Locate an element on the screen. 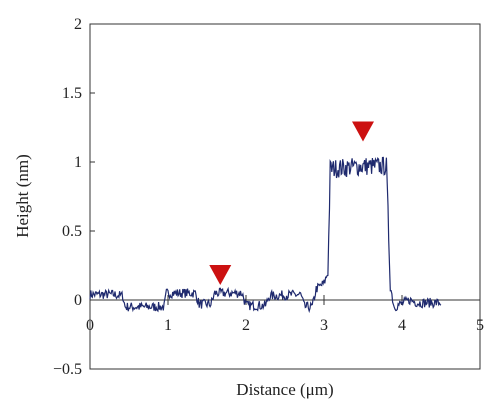 The width and height of the screenshot is (500, 419). y-tick-label: 0.5 is located at coordinates (72, 231).